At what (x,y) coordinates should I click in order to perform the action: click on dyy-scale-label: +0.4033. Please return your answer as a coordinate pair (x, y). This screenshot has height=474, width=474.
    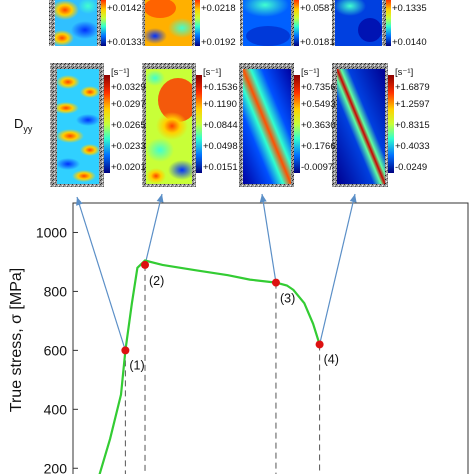
    Looking at the image, I should click on (412, 146).